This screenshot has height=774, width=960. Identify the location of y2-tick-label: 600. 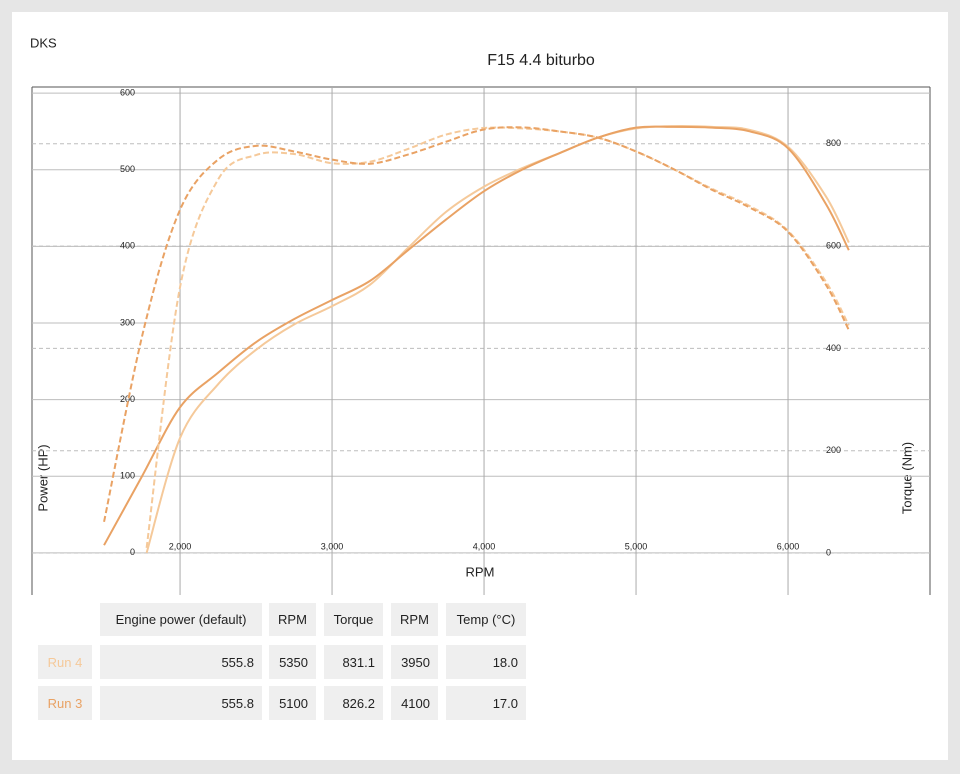
(833, 245).